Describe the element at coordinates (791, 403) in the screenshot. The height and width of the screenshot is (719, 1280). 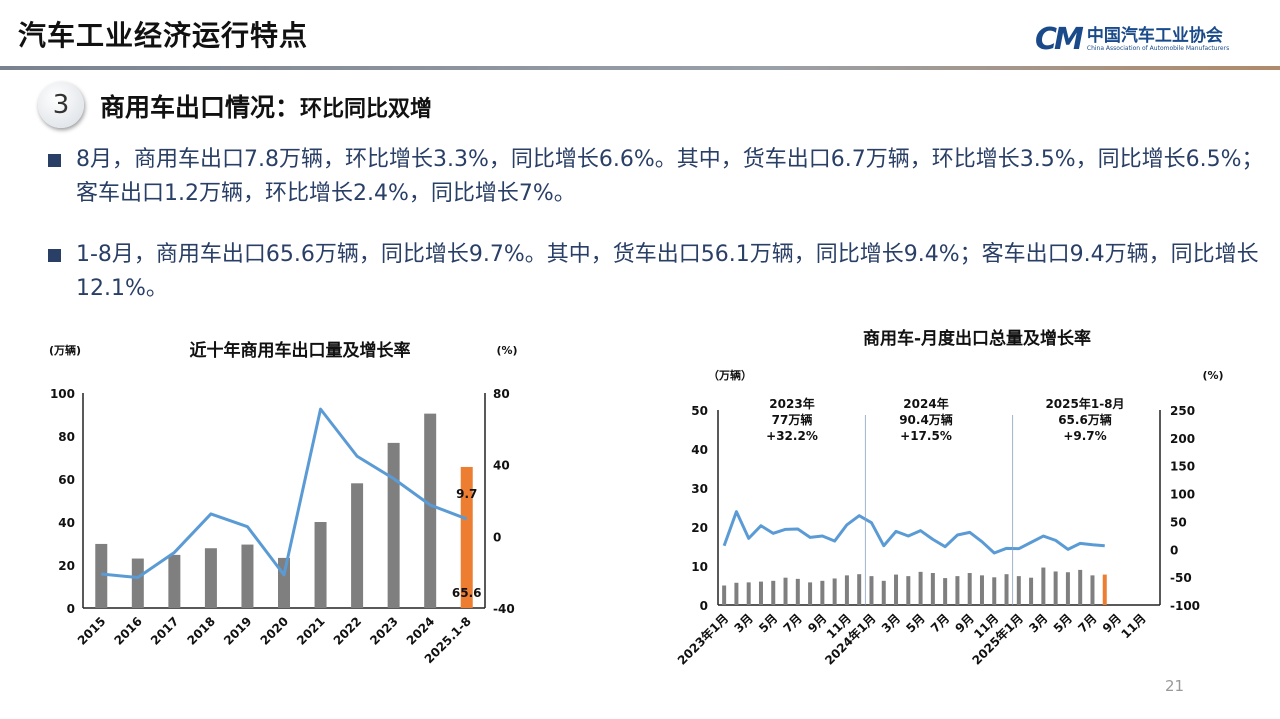
I see `year-summary-annotation: 2023年` at that location.